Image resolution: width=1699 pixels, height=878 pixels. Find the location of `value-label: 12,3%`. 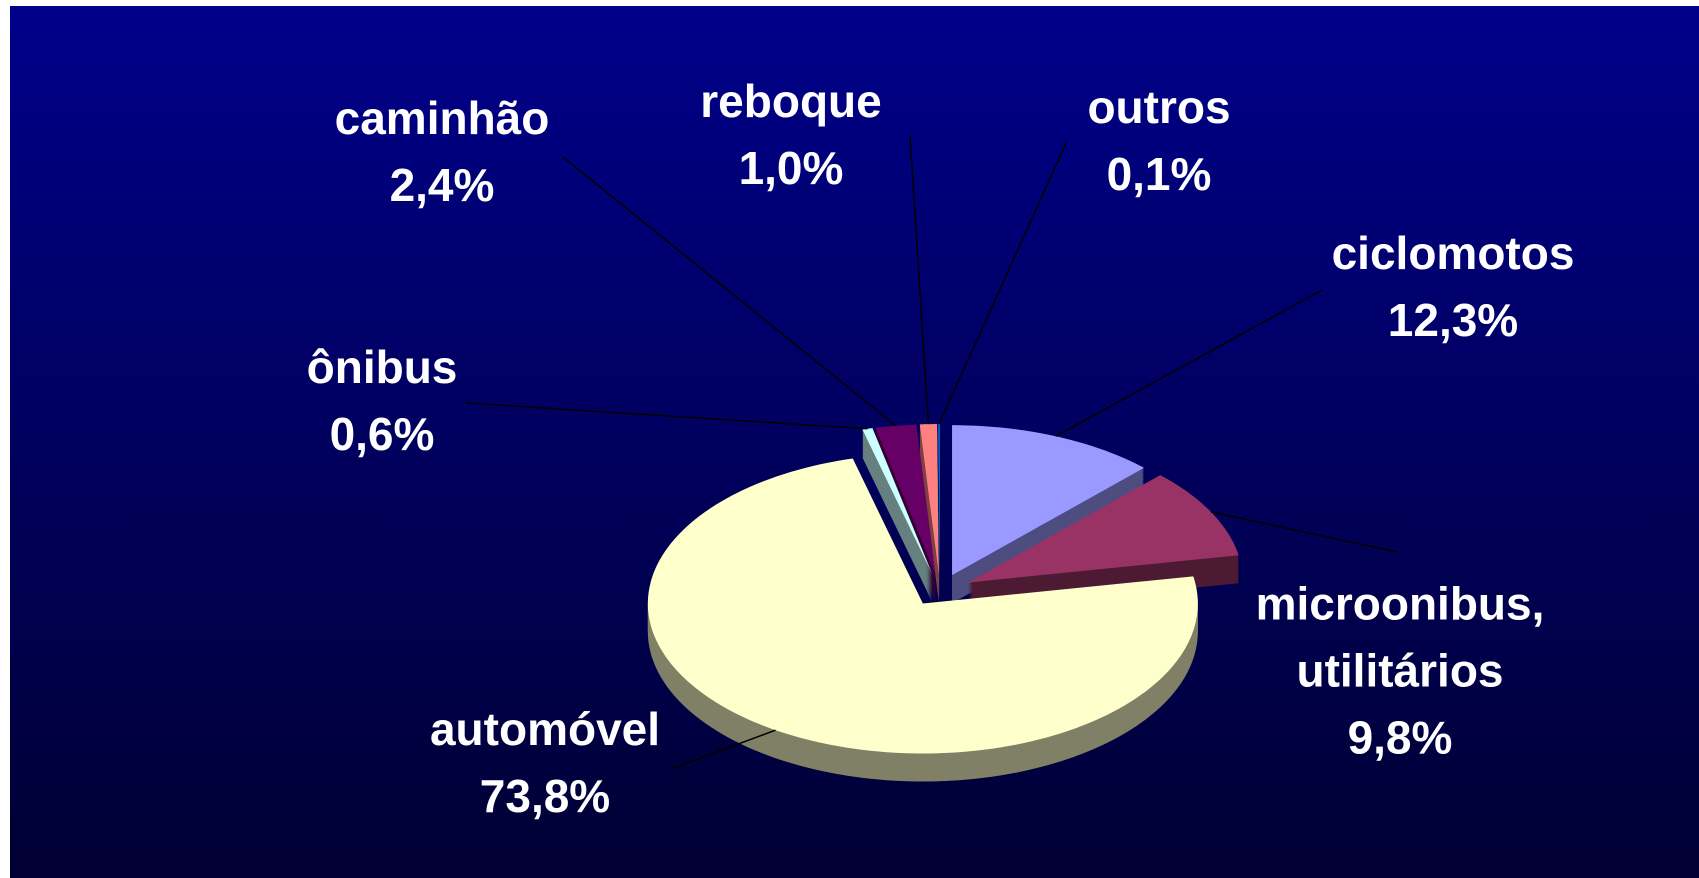

value-label: 12,3% is located at coordinates (1453, 320).